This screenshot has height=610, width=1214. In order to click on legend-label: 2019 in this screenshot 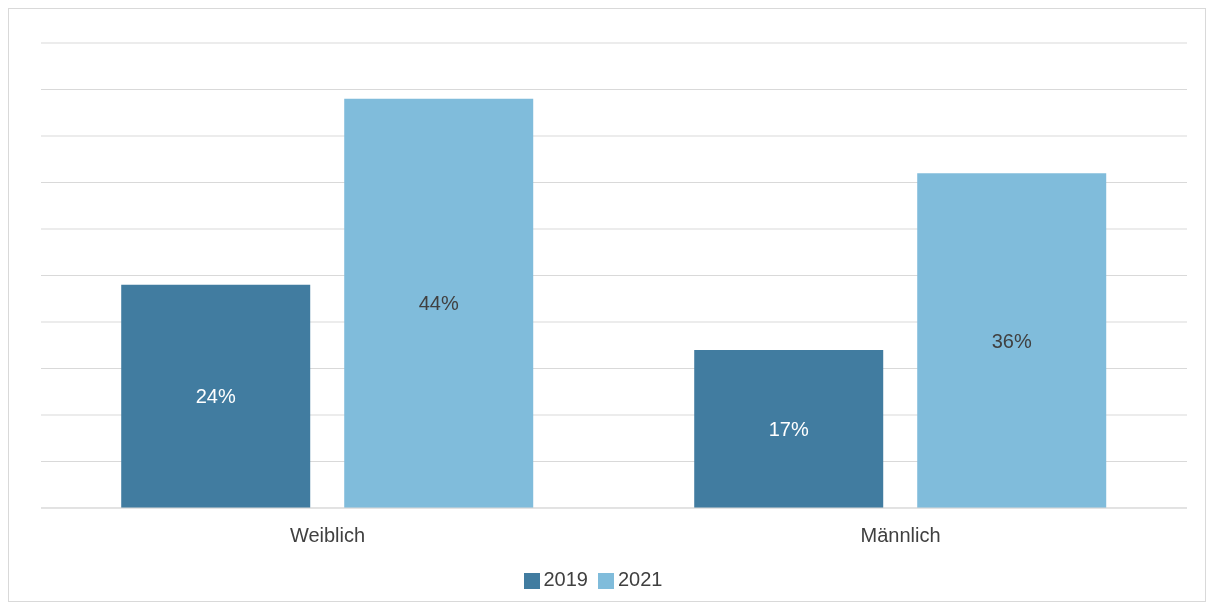, I will do `click(565, 579)`.